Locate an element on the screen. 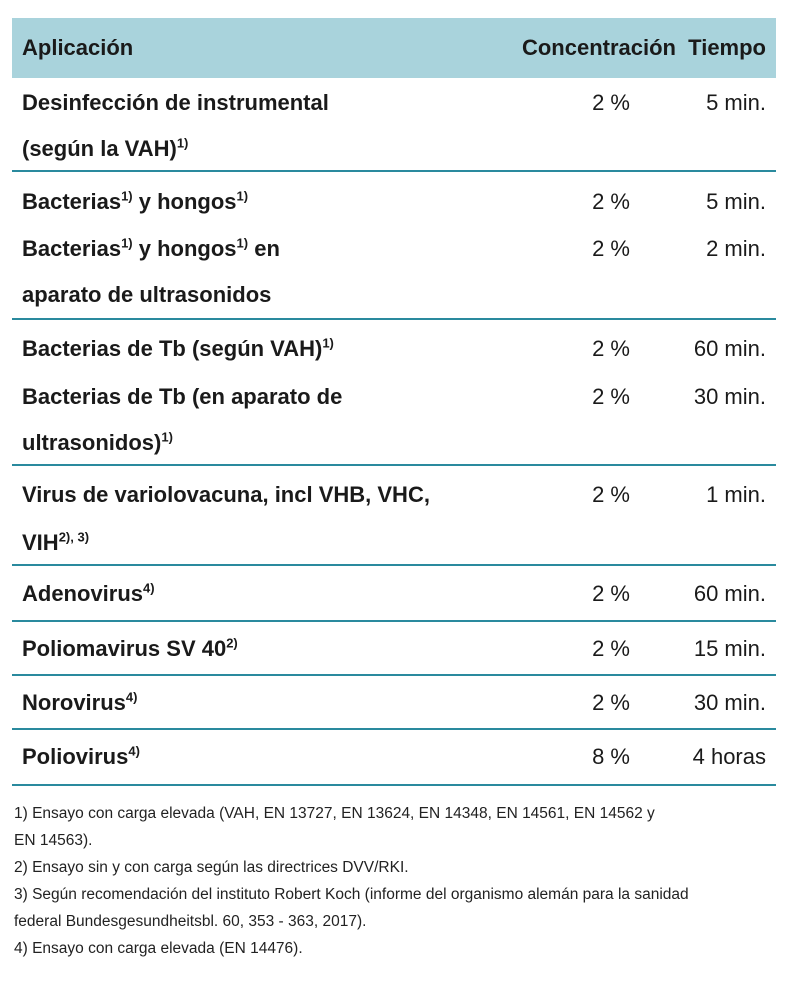 This screenshot has height=984, width=800. time-value: 1 min. is located at coordinates (736, 494).